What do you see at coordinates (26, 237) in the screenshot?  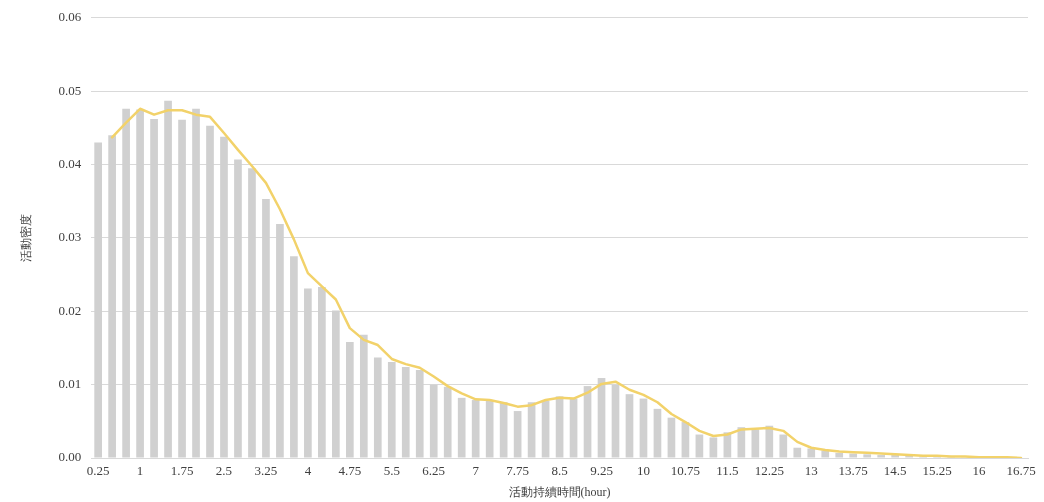 I see `y-axis-title: 活動密度` at bounding box center [26, 237].